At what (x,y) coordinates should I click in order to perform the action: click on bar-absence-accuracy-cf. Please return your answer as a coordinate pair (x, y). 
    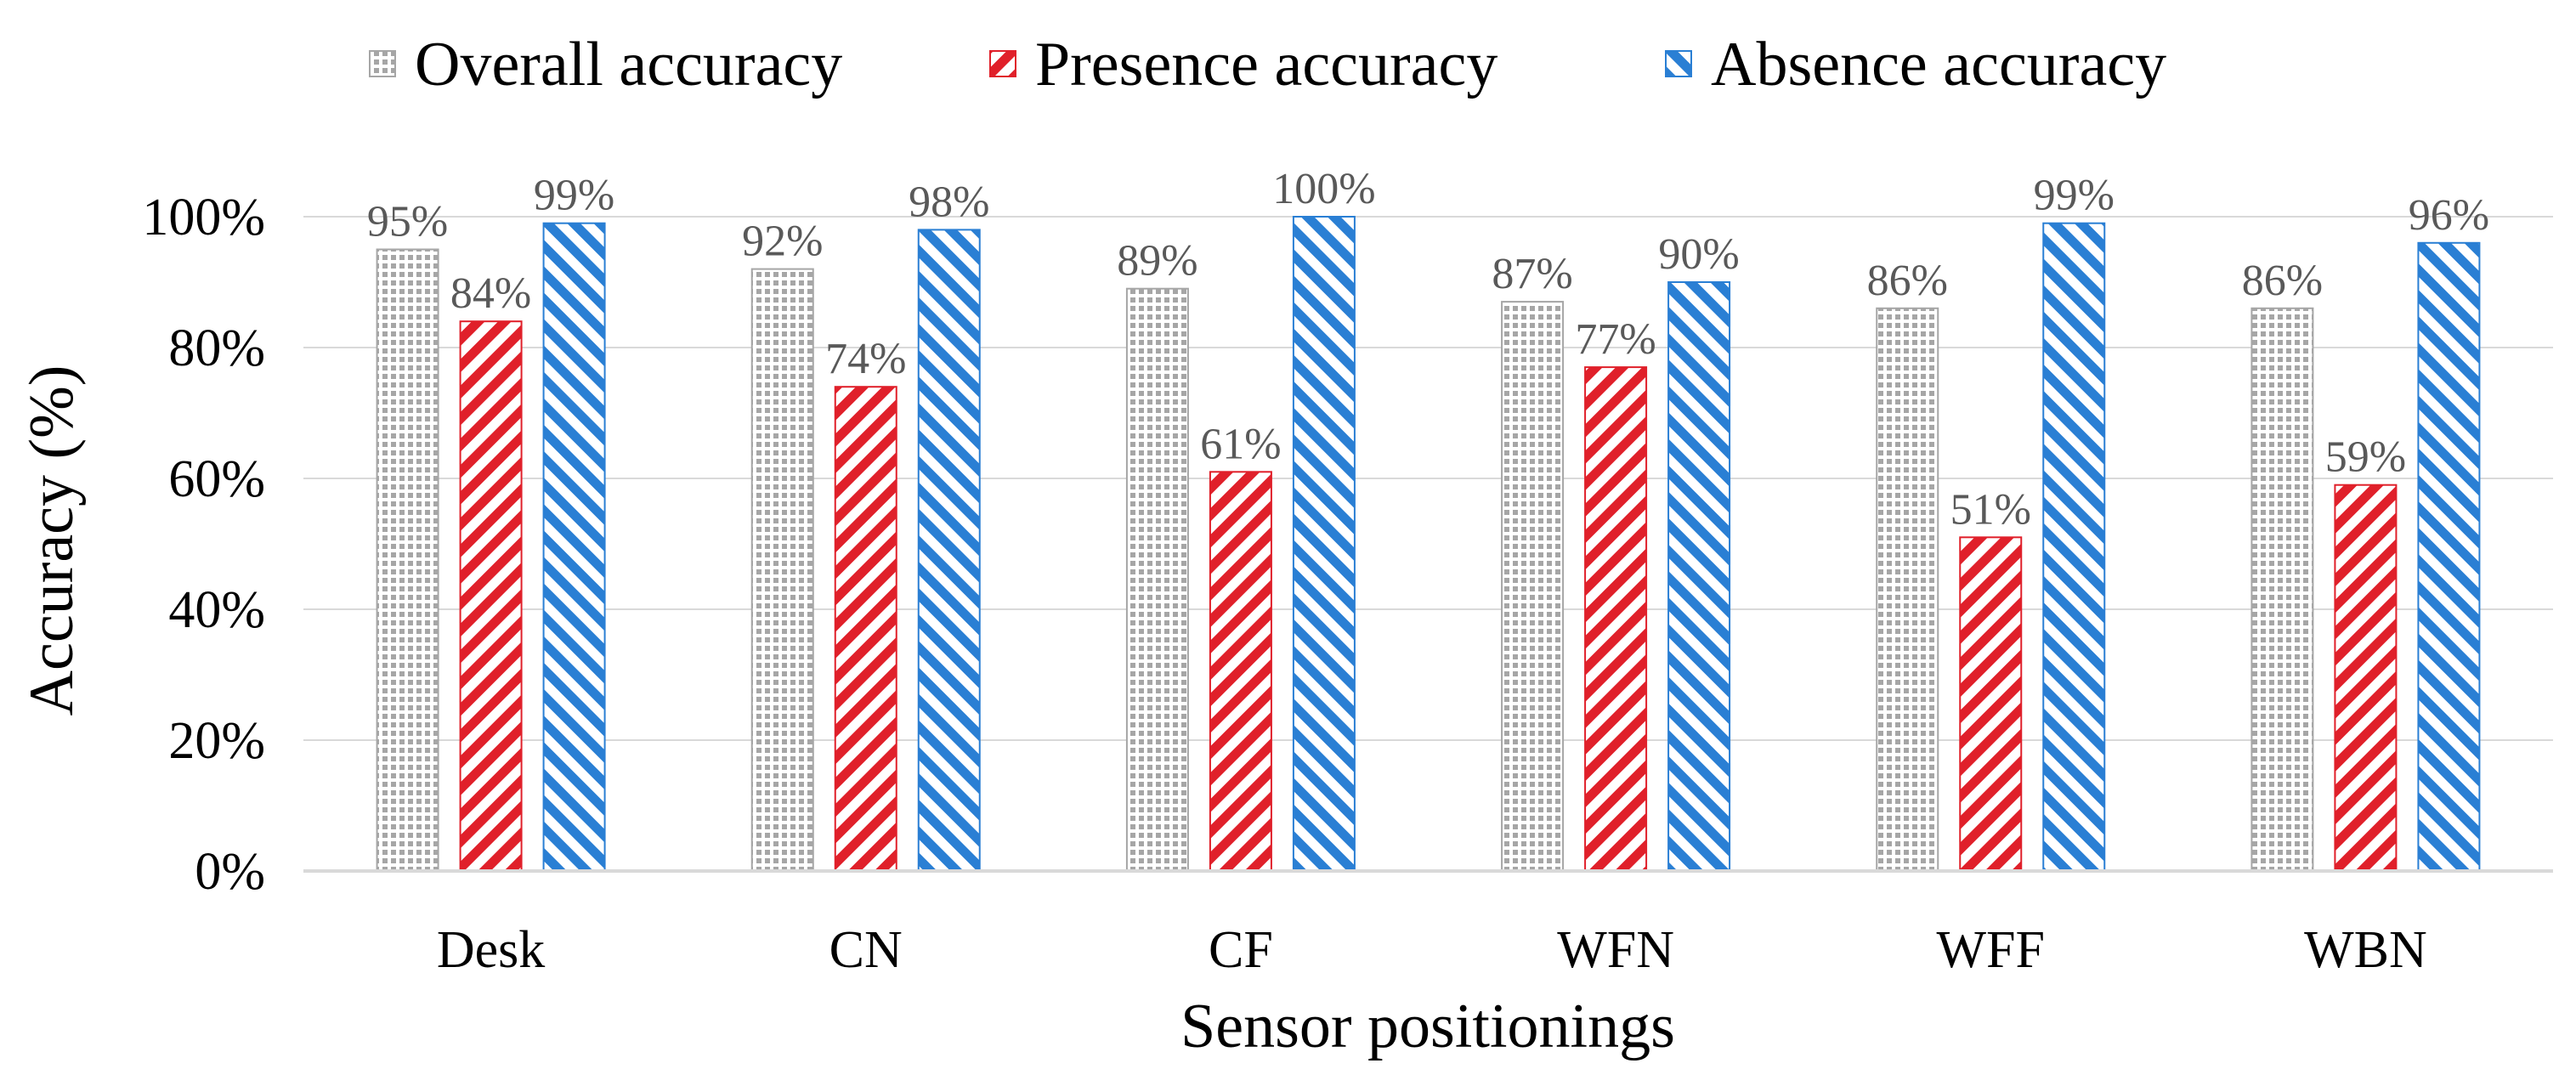
    Looking at the image, I should click on (1324, 544).